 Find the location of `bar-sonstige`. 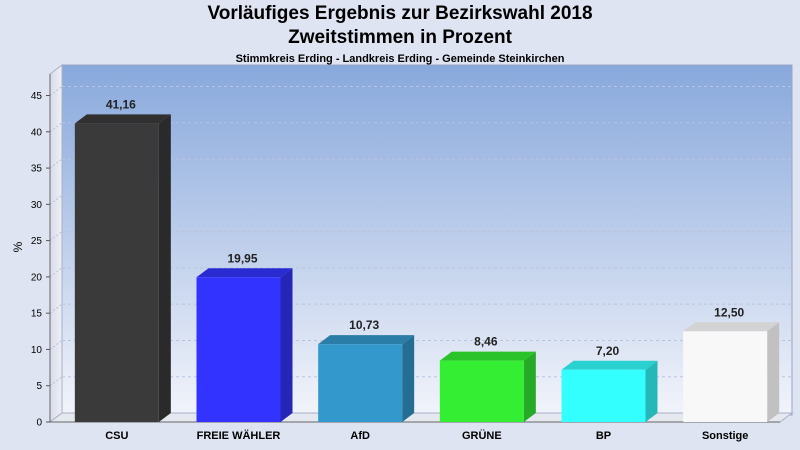

bar-sonstige is located at coordinates (731, 372).